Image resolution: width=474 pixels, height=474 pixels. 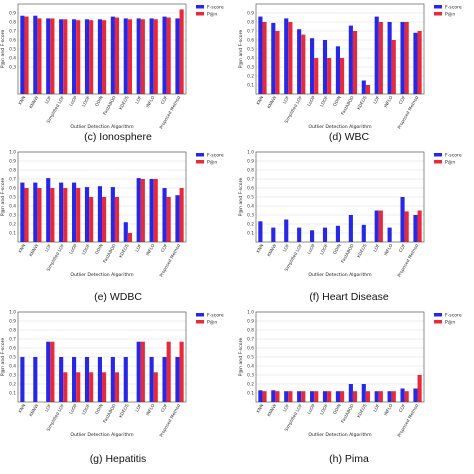 I want to click on panel-caption: (g) Hepatitis, so click(x=118, y=459).